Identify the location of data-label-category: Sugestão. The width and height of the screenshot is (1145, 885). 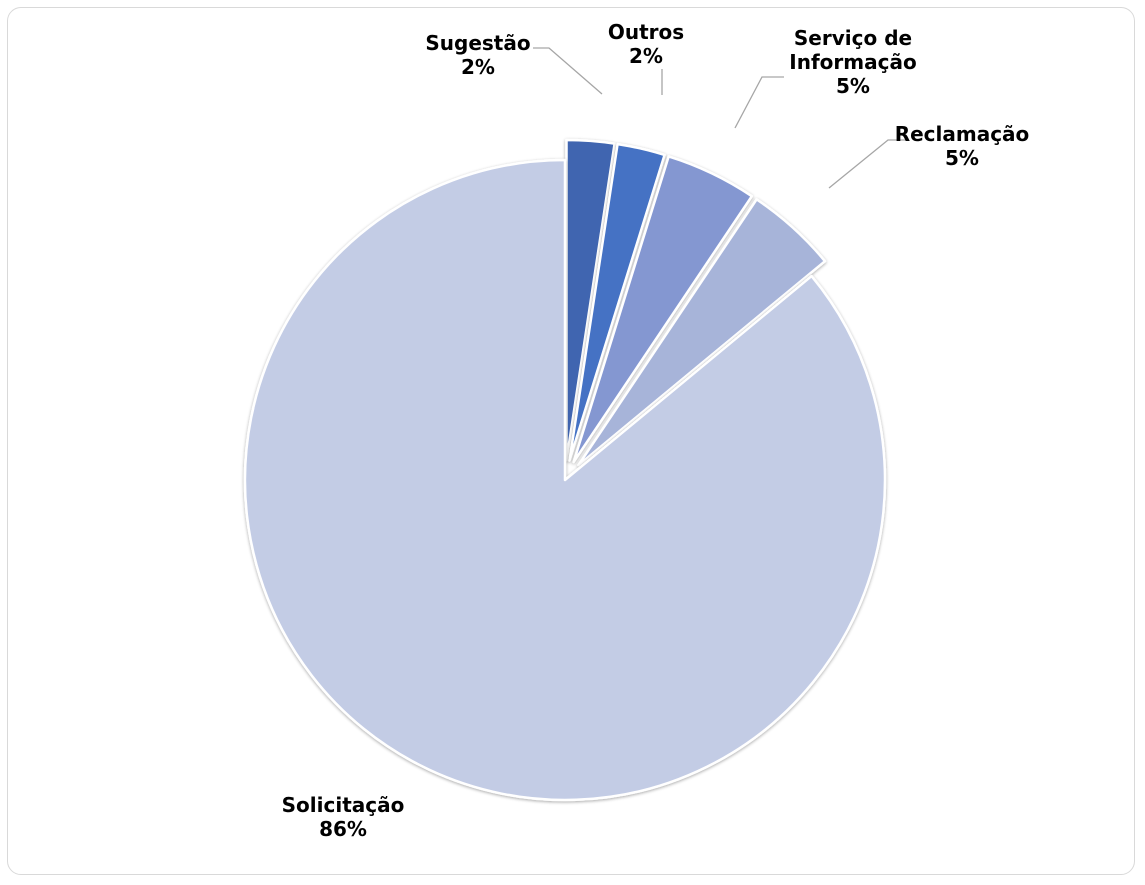
(477, 43).